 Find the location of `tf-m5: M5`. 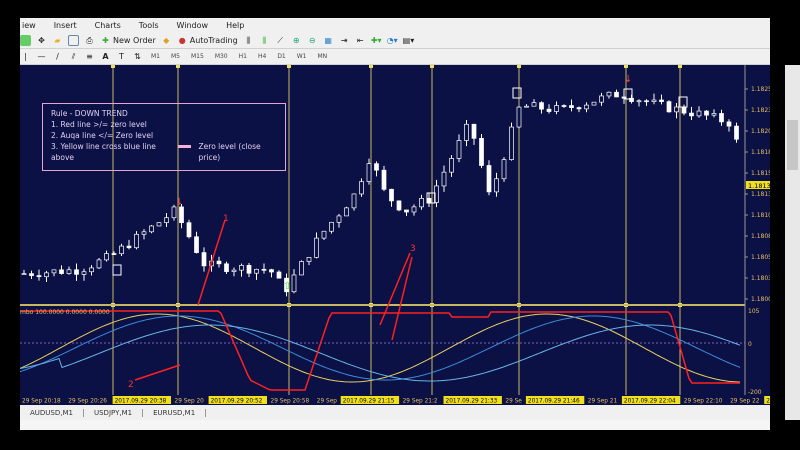

tf-m5: M5 is located at coordinates (175, 56).